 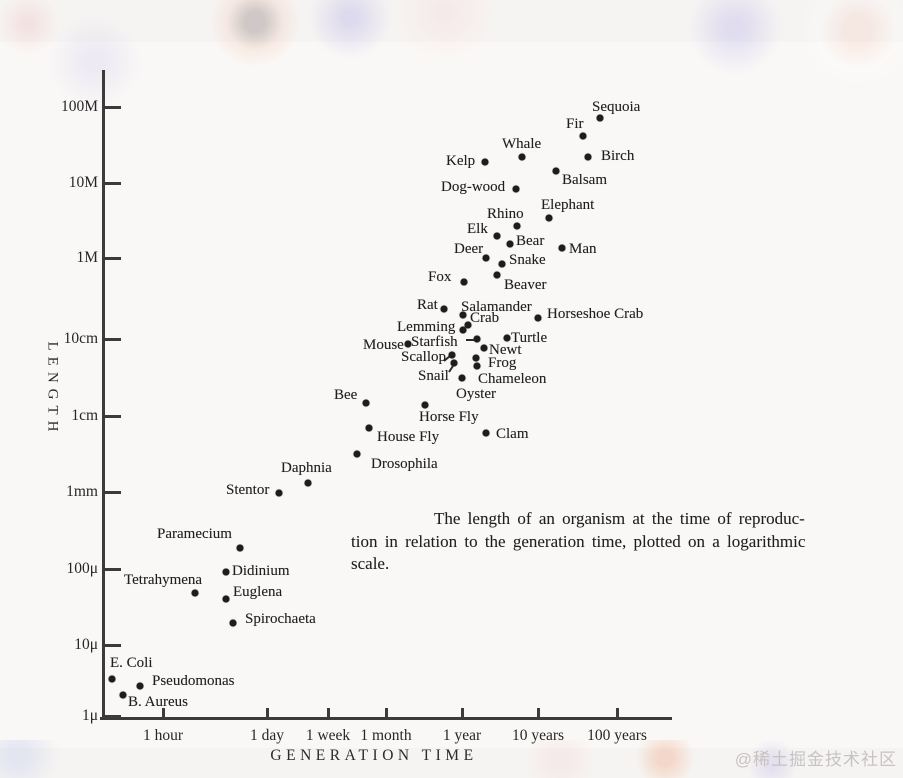 I want to click on data-point-label: Pseudomonas, so click(x=193, y=681).